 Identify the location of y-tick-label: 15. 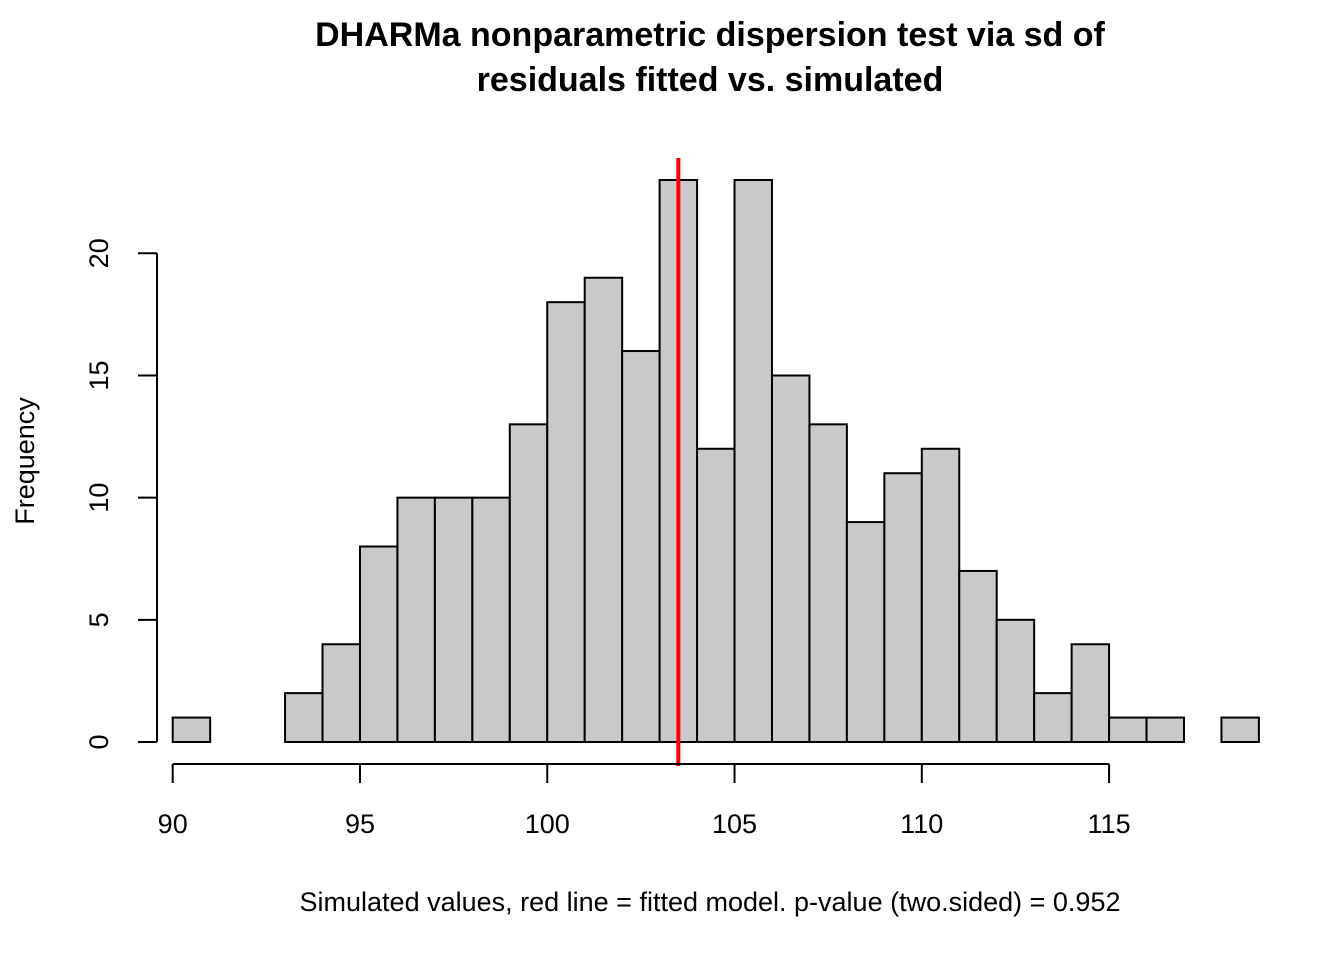
(99, 375).